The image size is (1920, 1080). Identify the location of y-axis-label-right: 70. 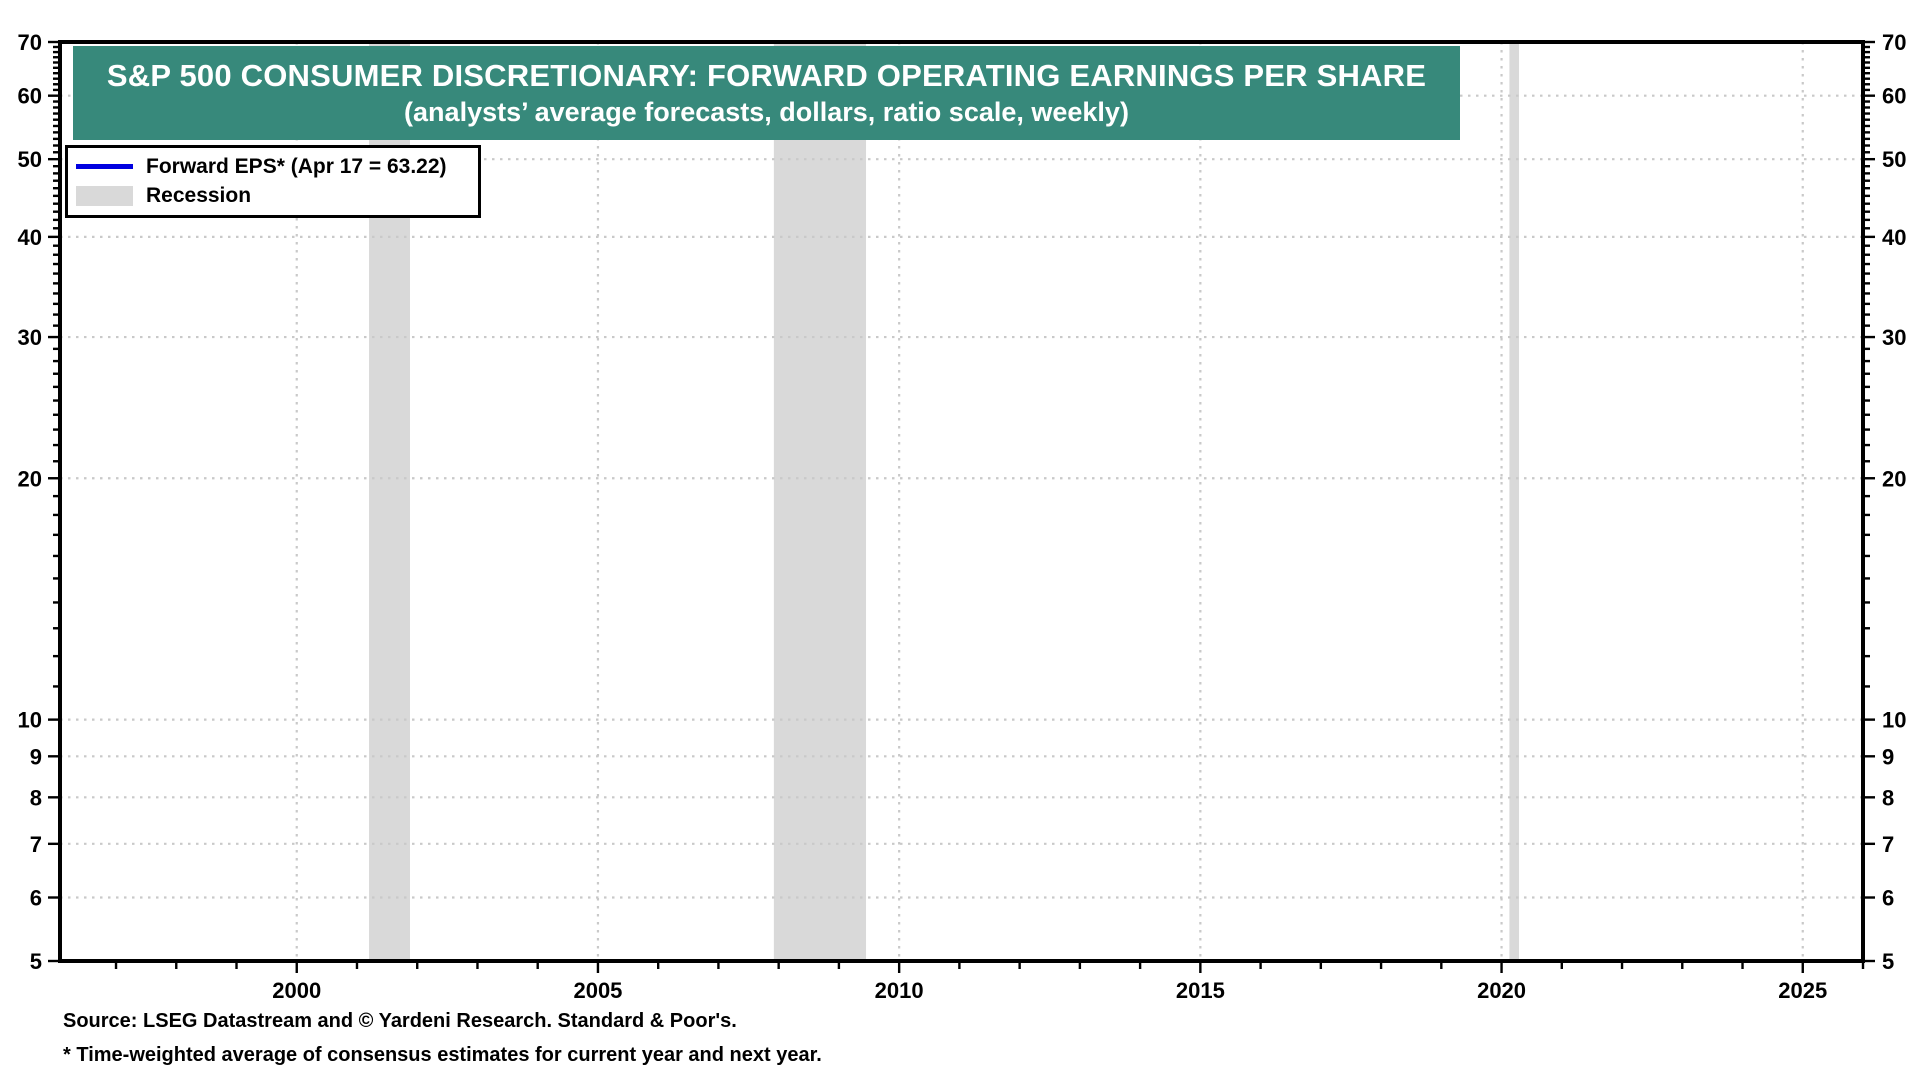
(1894, 42).